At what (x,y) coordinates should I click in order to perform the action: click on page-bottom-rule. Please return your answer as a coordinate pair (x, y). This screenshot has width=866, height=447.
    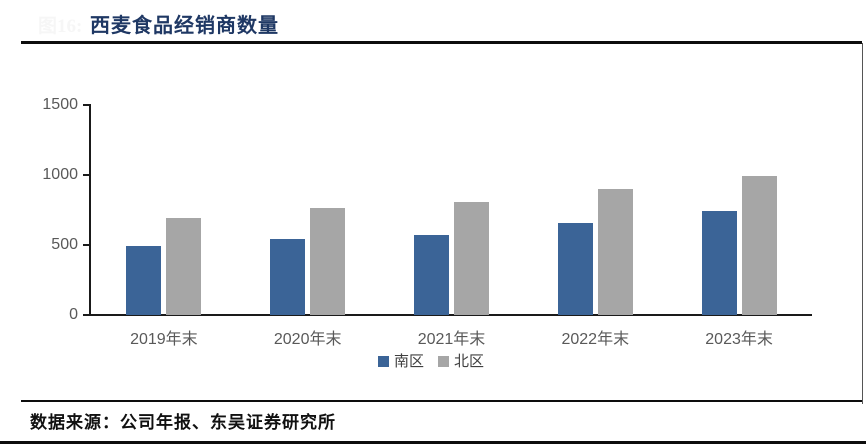
    Looking at the image, I should click on (433, 442).